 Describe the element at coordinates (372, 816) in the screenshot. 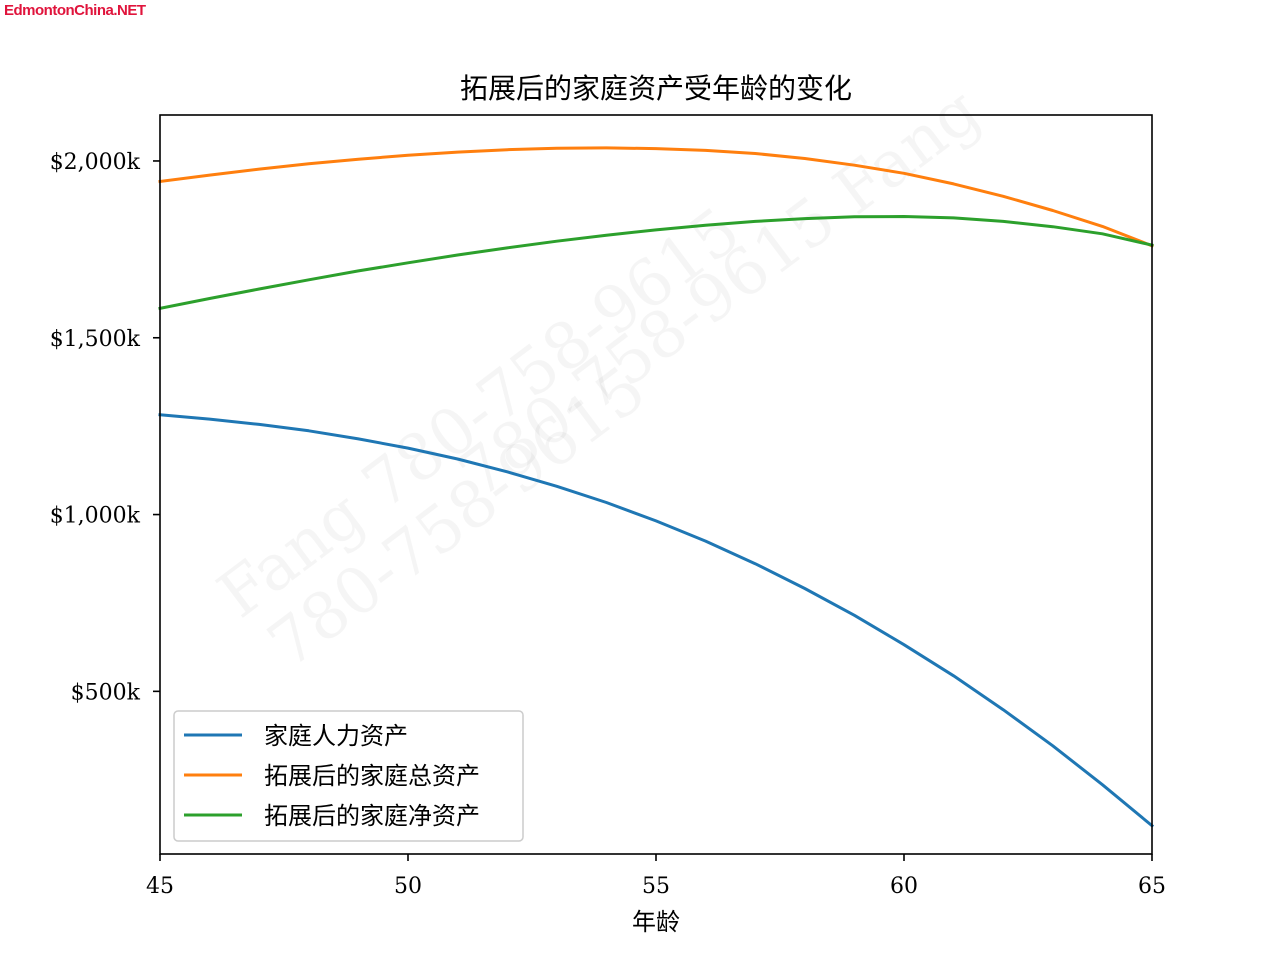

I see `legend-label-3: 拓展后的家庭净资产` at that location.